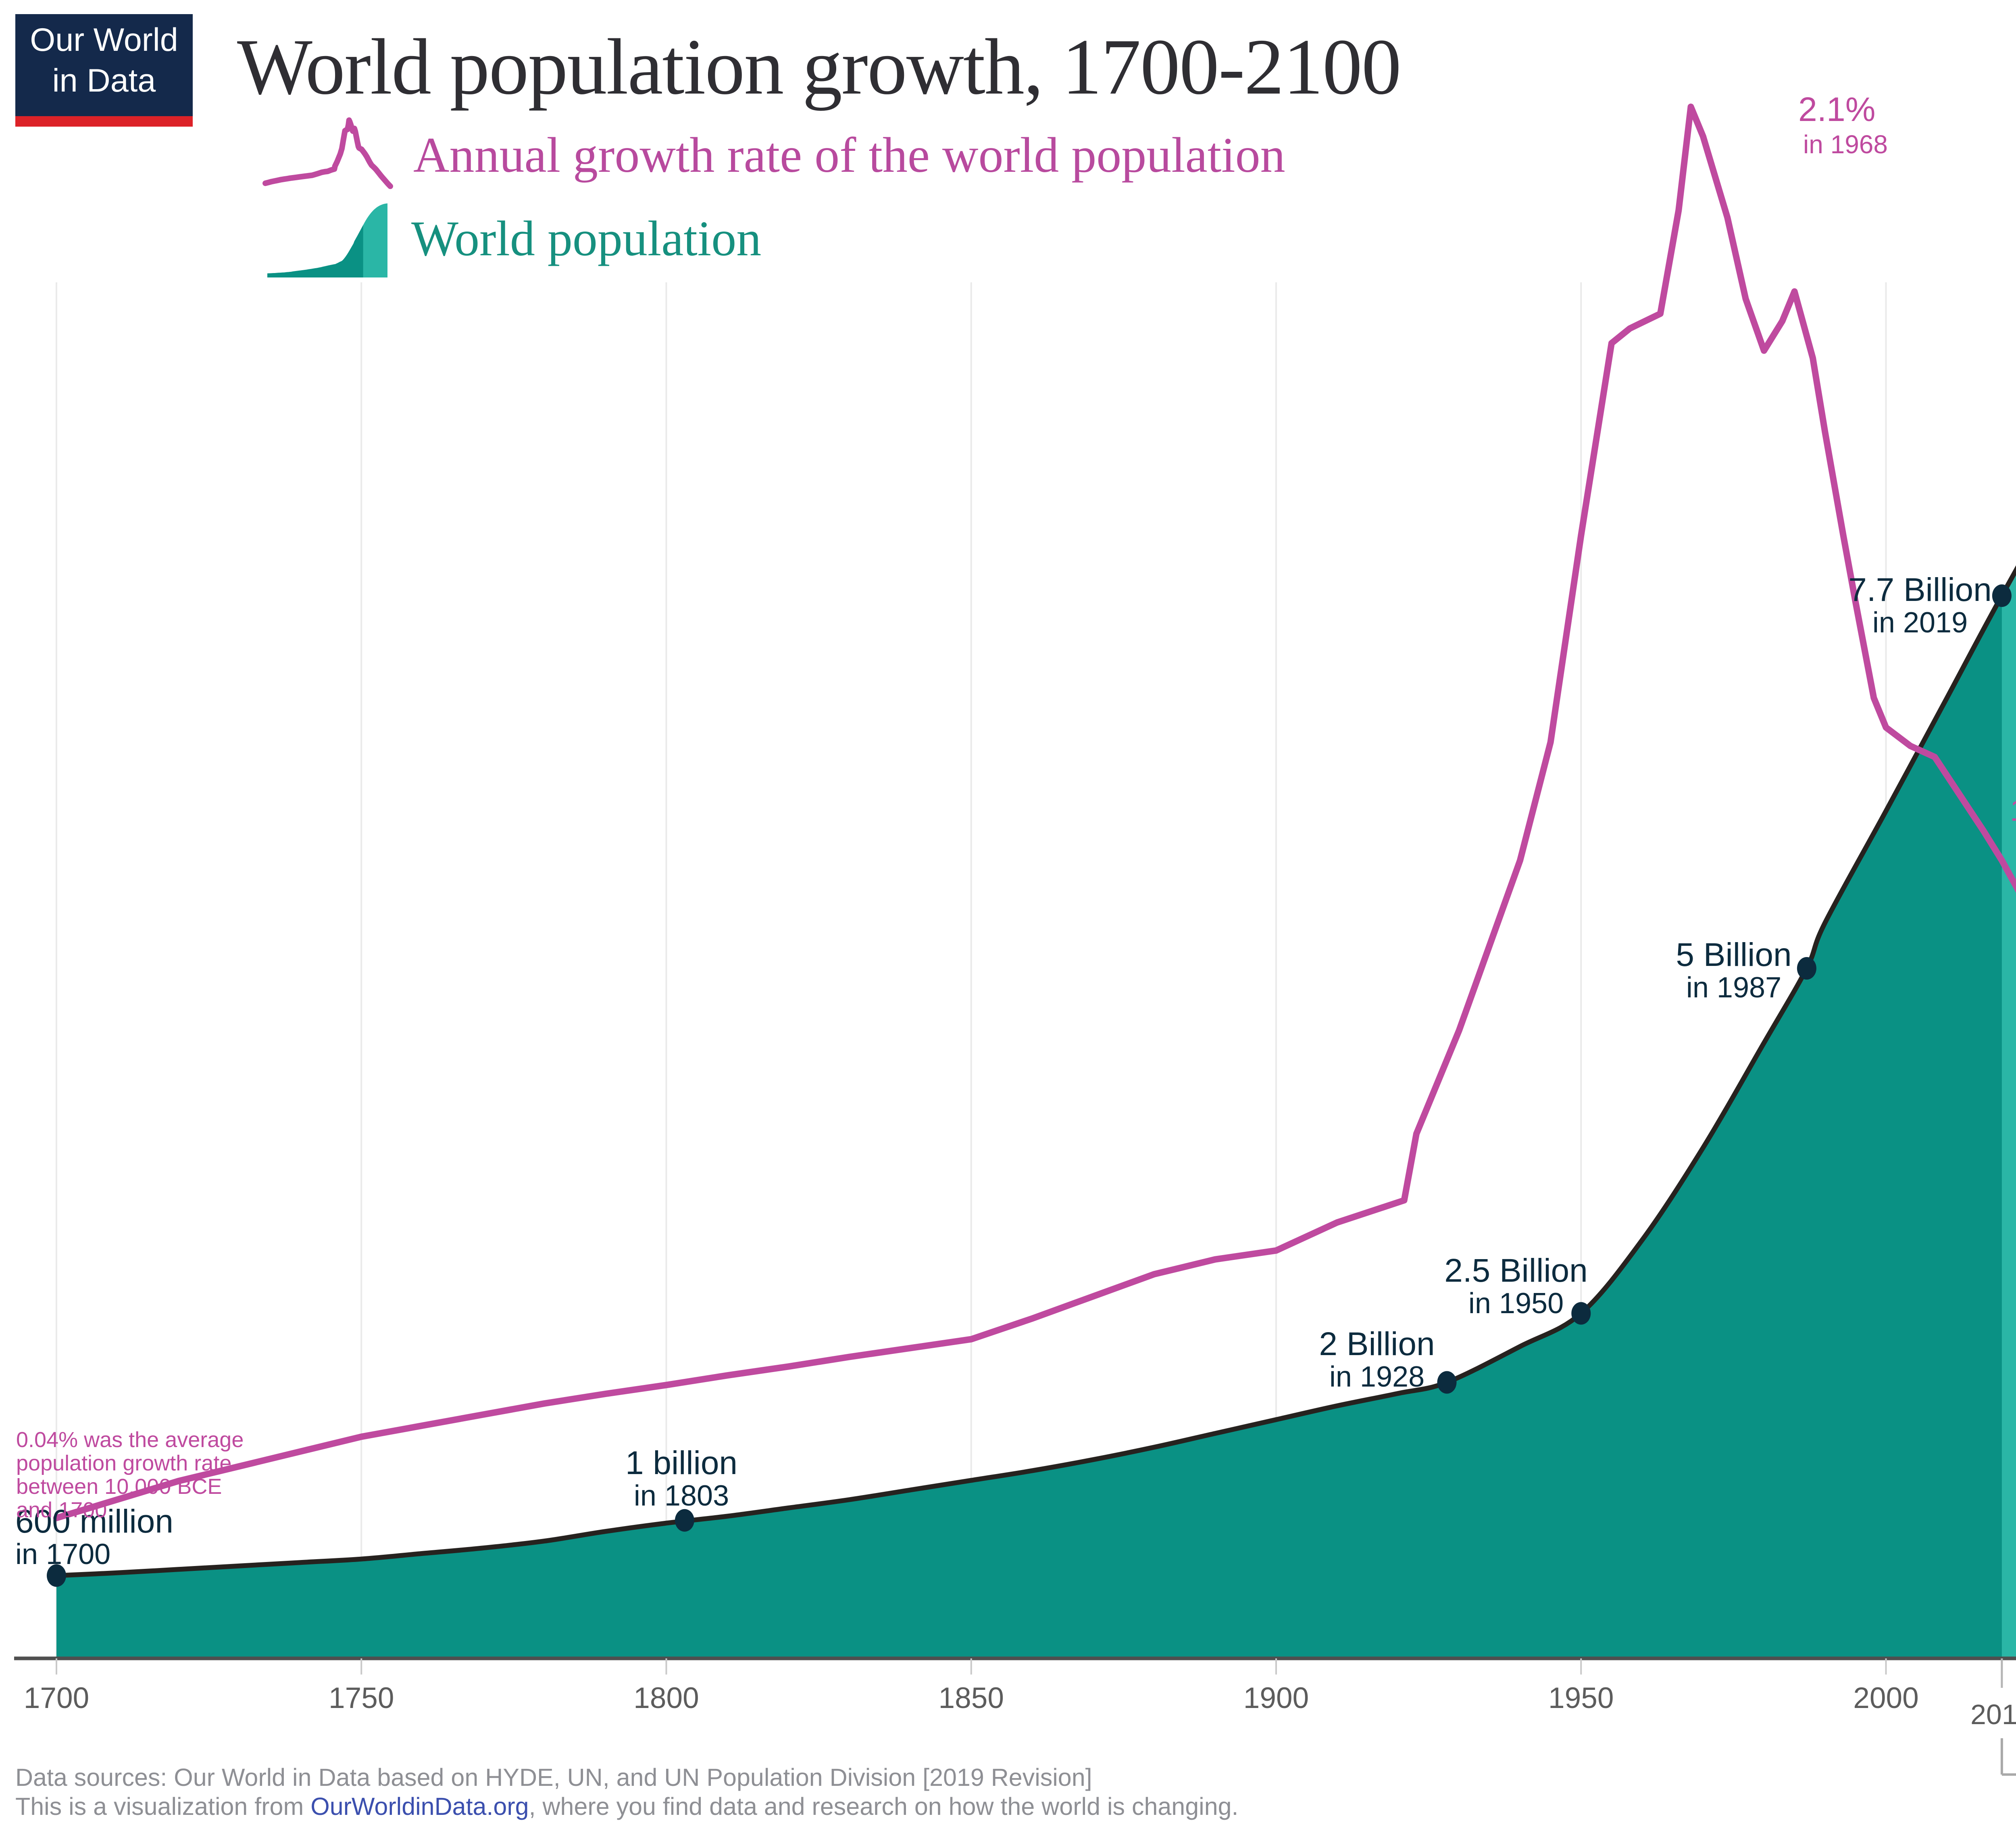 This screenshot has height=1831, width=2016. Describe the element at coordinates (681, 1463) in the screenshot. I see `milestone-label-1803: 1 billion` at that location.